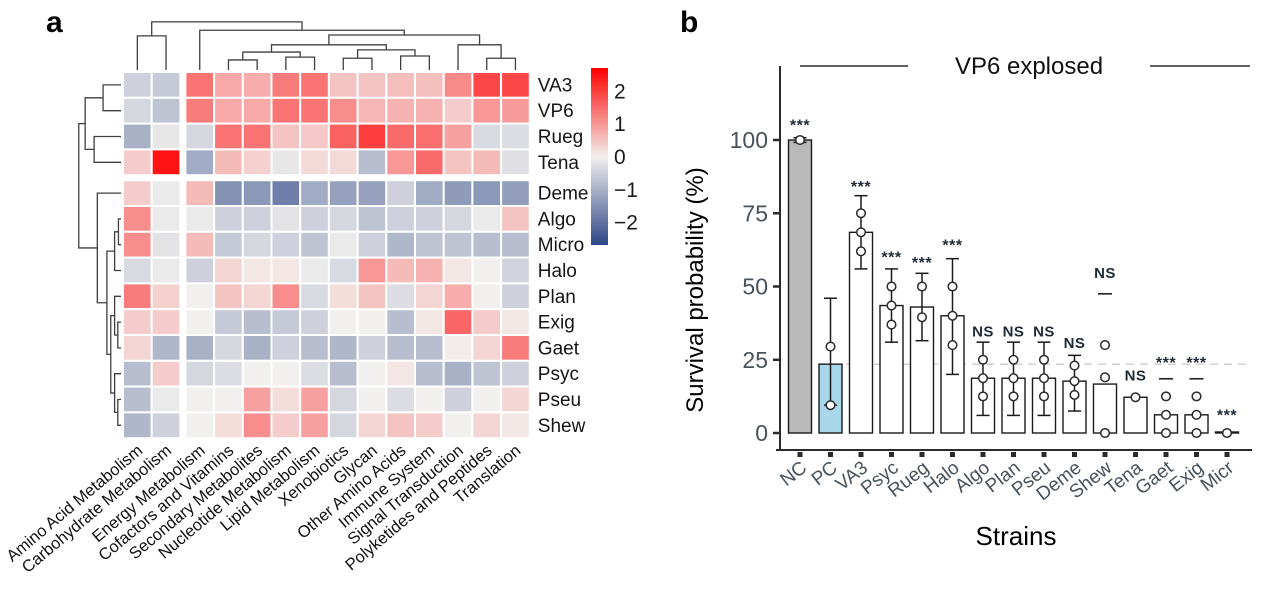 The width and height of the screenshot is (1269, 600). Describe the element at coordinates (557, 219) in the screenshot. I see `row-label: Algo` at that location.